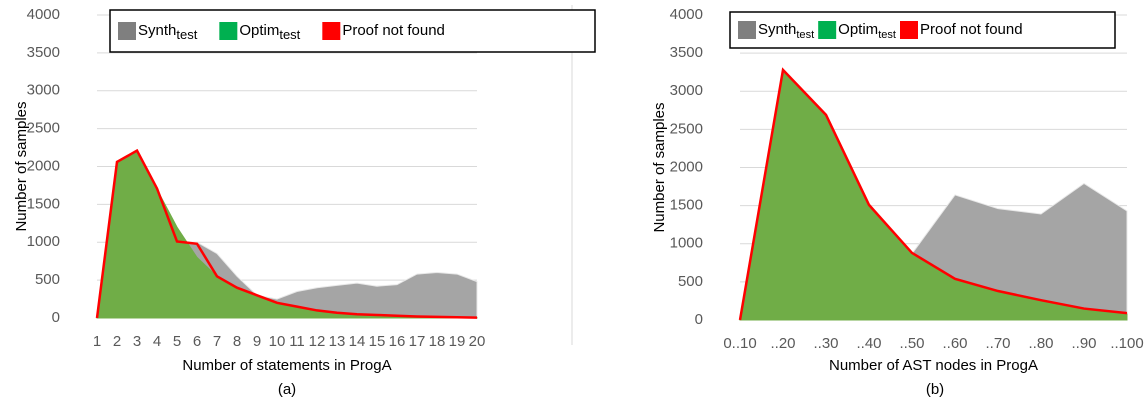  I want to click on caption: (b), so click(935, 389).